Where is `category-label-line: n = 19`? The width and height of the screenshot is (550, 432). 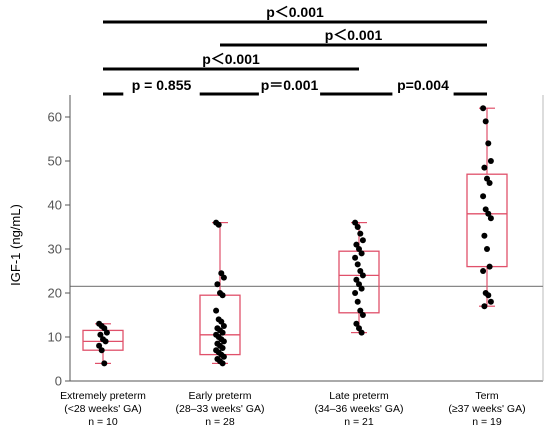 category-label-line: n = 19 is located at coordinates (487, 422).